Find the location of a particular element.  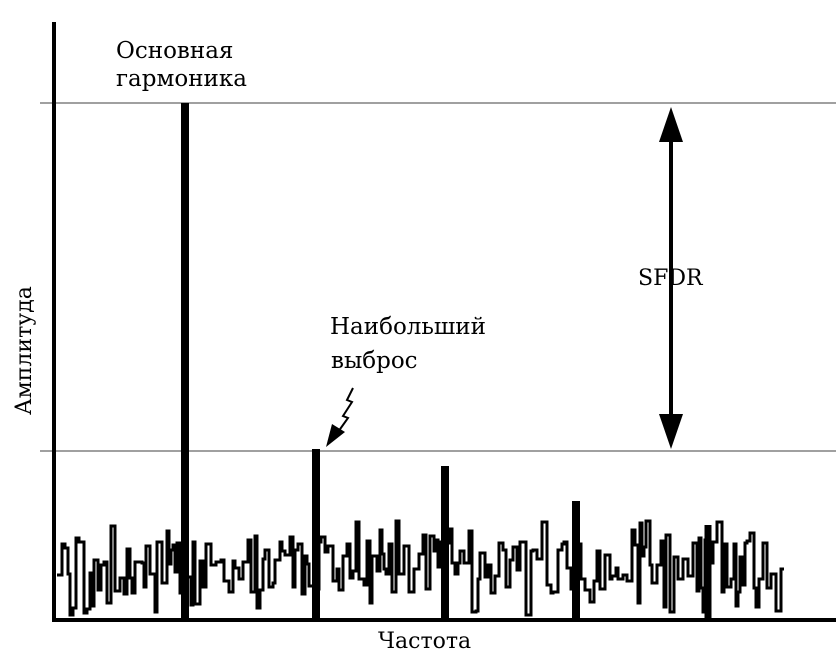

fundamental-label-line2: гармоника is located at coordinates (181, 79).